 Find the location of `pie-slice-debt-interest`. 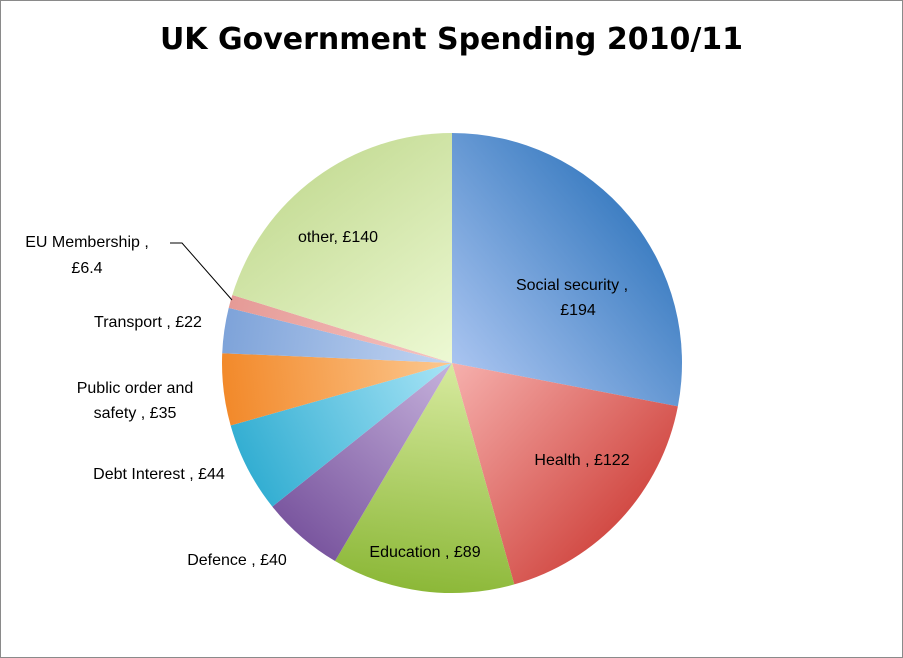

pie-slice-debt-interest is located at coordinates (341, 435).